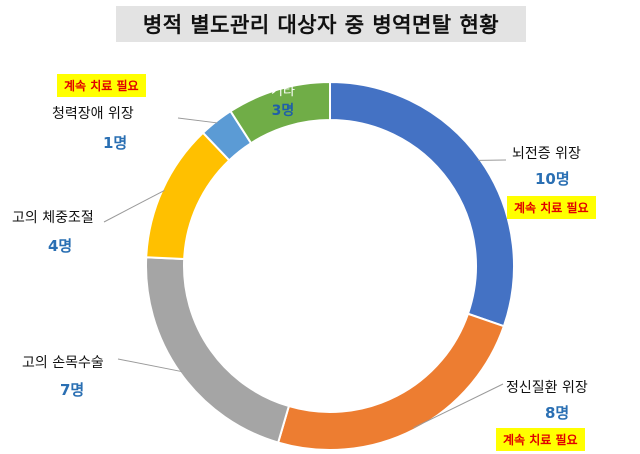  I want to click on count-wrist-surgery: 7명, so click(72, 390).